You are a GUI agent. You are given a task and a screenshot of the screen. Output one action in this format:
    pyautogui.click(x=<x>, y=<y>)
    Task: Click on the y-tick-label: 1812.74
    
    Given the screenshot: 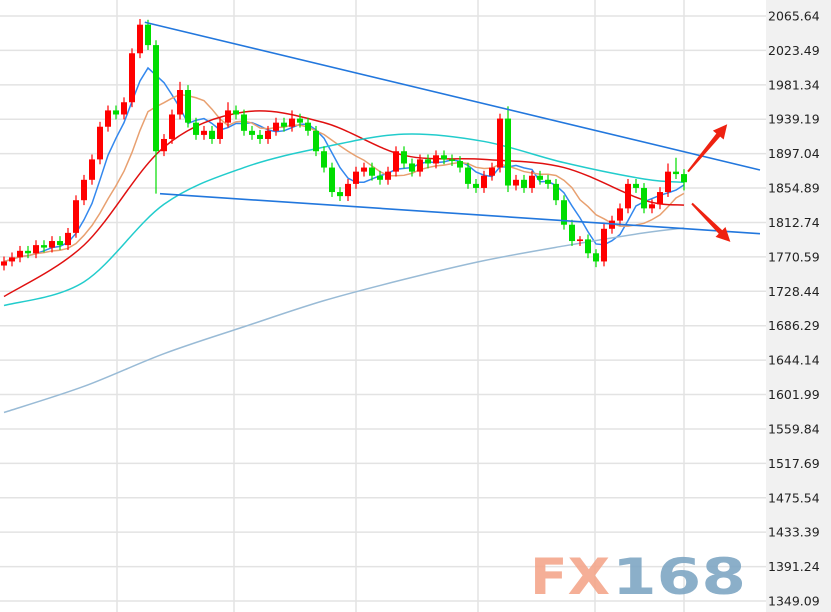 What is the action you would take?
    pyautogui.click(x=794, y=222)
    